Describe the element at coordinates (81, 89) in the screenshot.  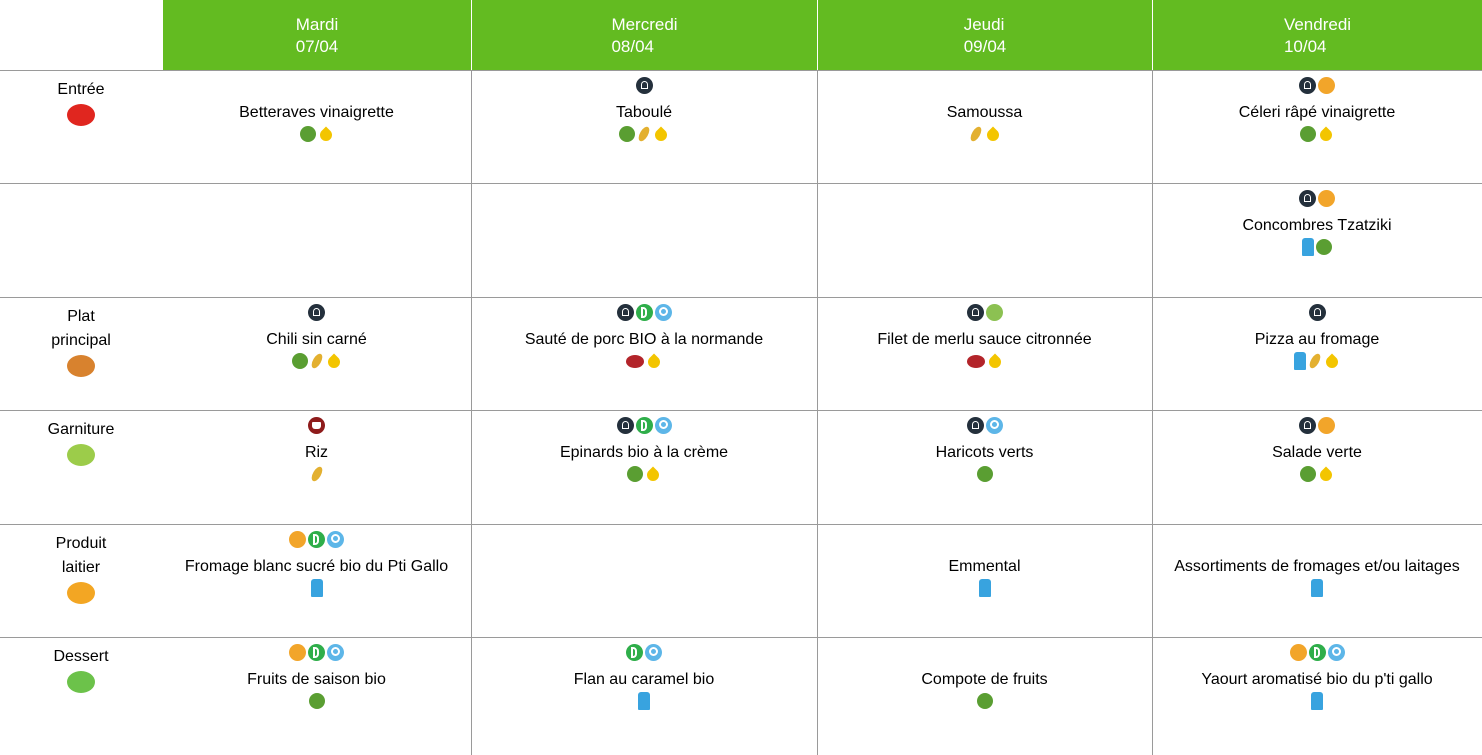
I see `row-label-text: Entrée` at that location.